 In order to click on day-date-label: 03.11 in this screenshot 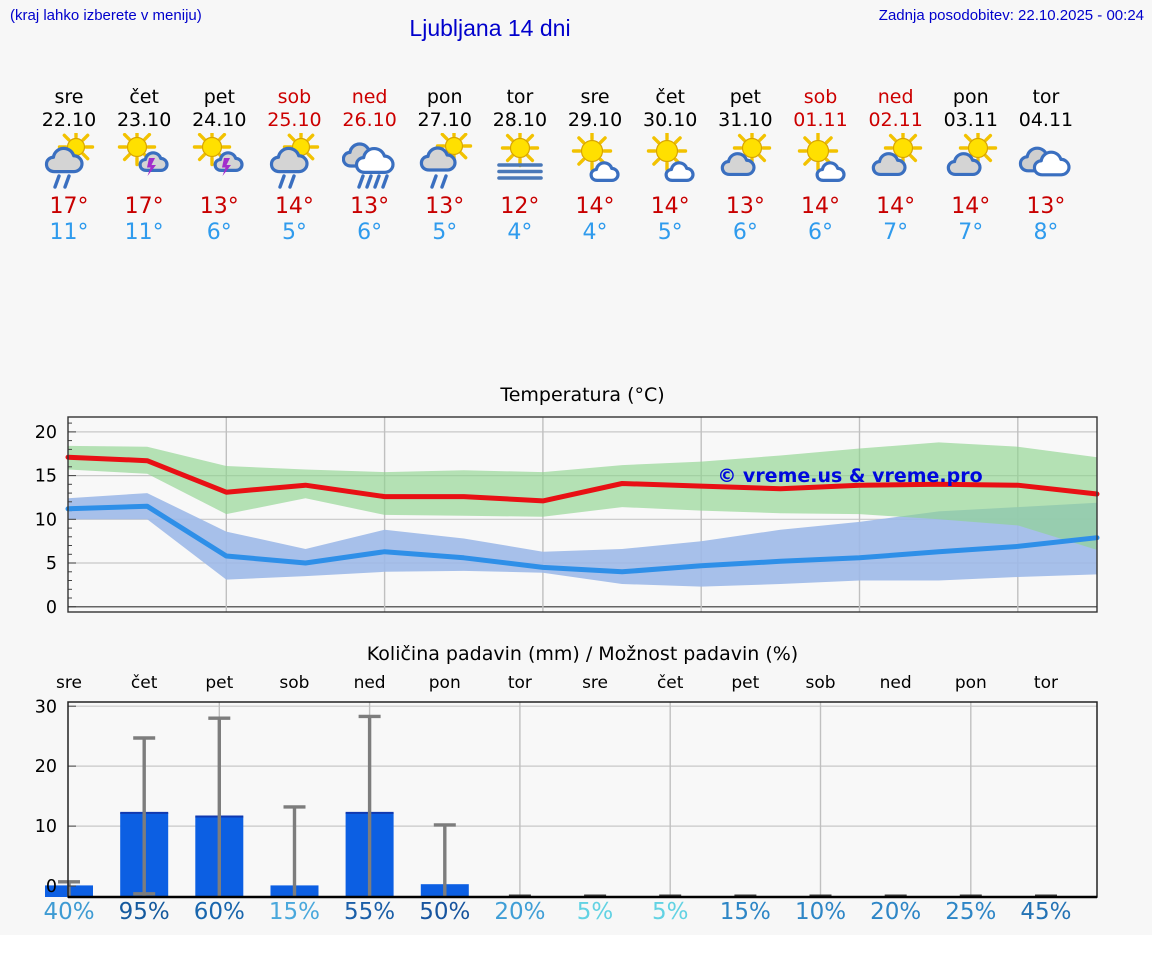, I will do `click(970, 120)`.